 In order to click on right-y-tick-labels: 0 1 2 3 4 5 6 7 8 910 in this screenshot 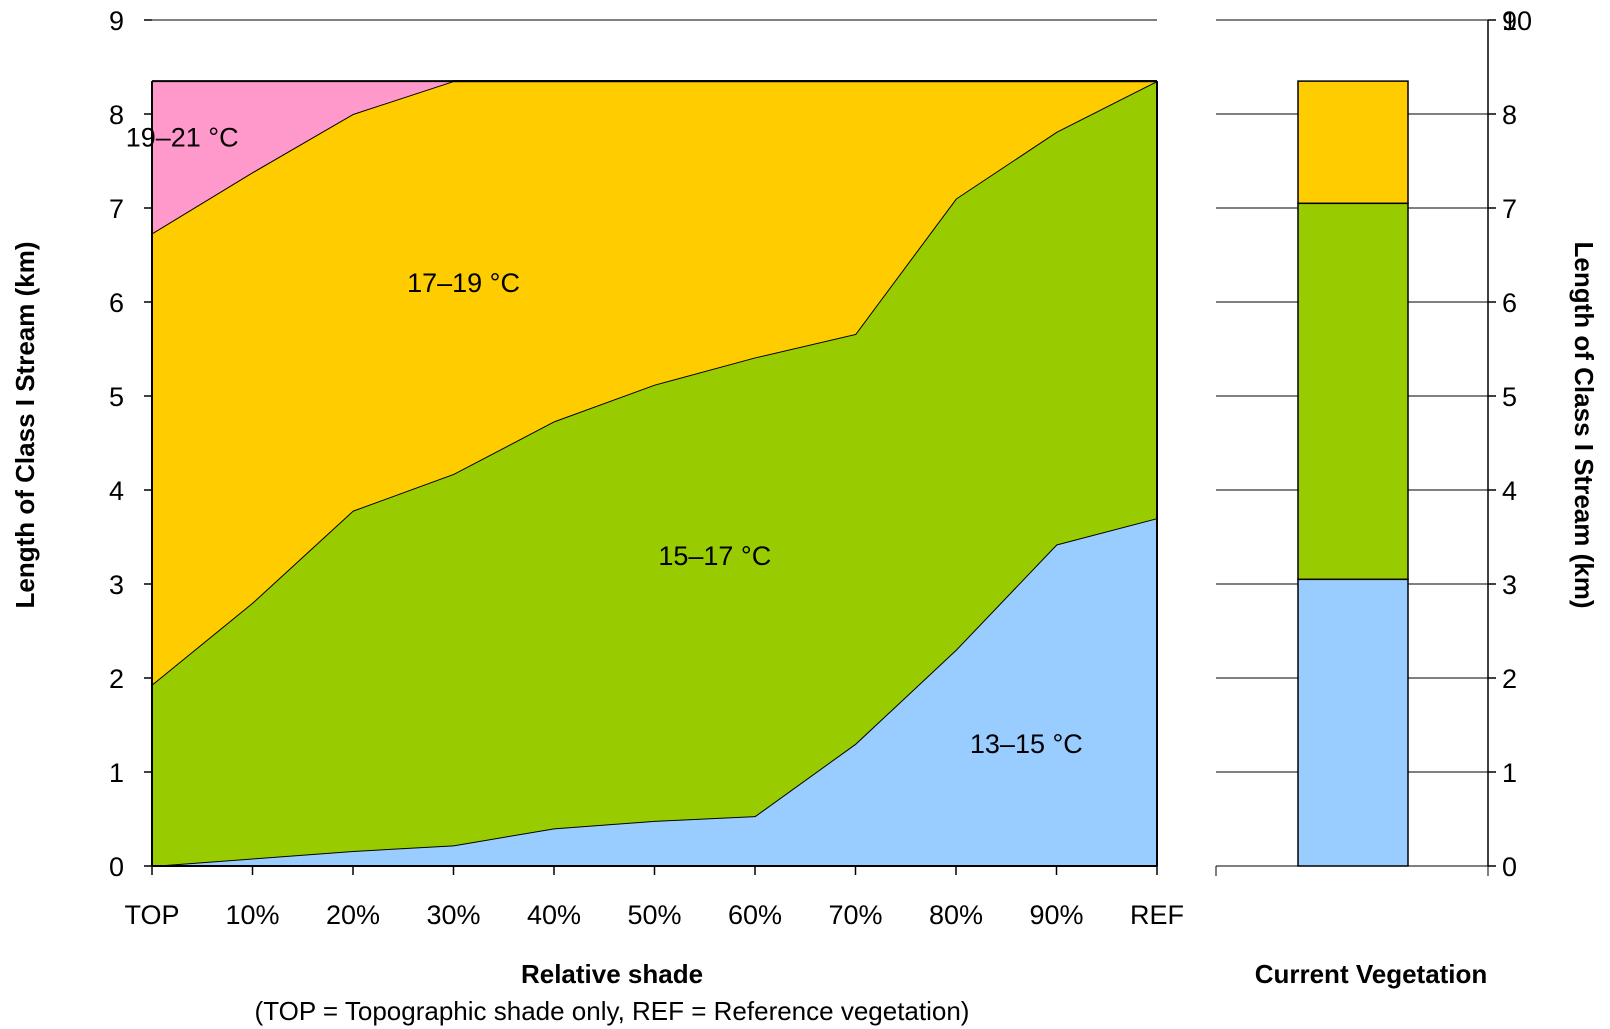, I will do `click(1517, 444)`.